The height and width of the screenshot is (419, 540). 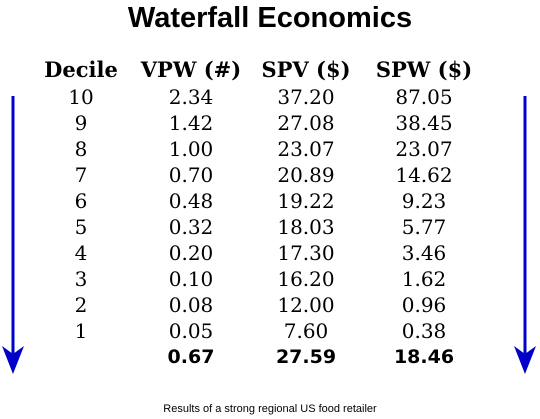 I want to click on cell-spw: 9.23, so click(x=424, y=201).